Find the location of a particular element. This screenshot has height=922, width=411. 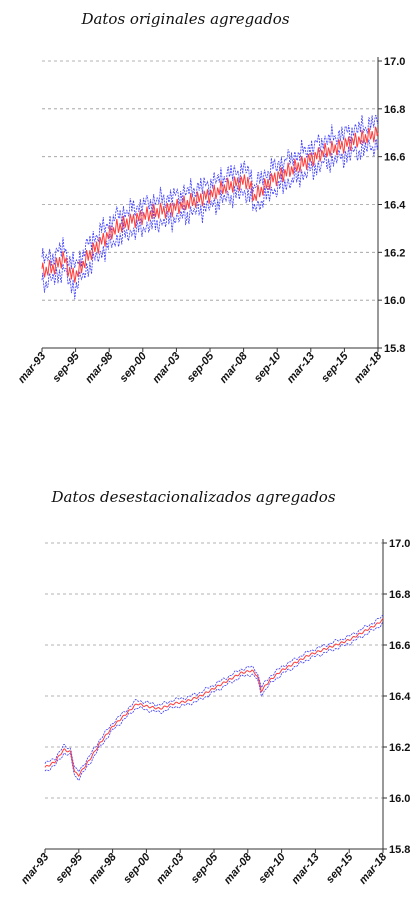

adjusted-xtick-label: mar-93 is located at coordinates (35, 868).